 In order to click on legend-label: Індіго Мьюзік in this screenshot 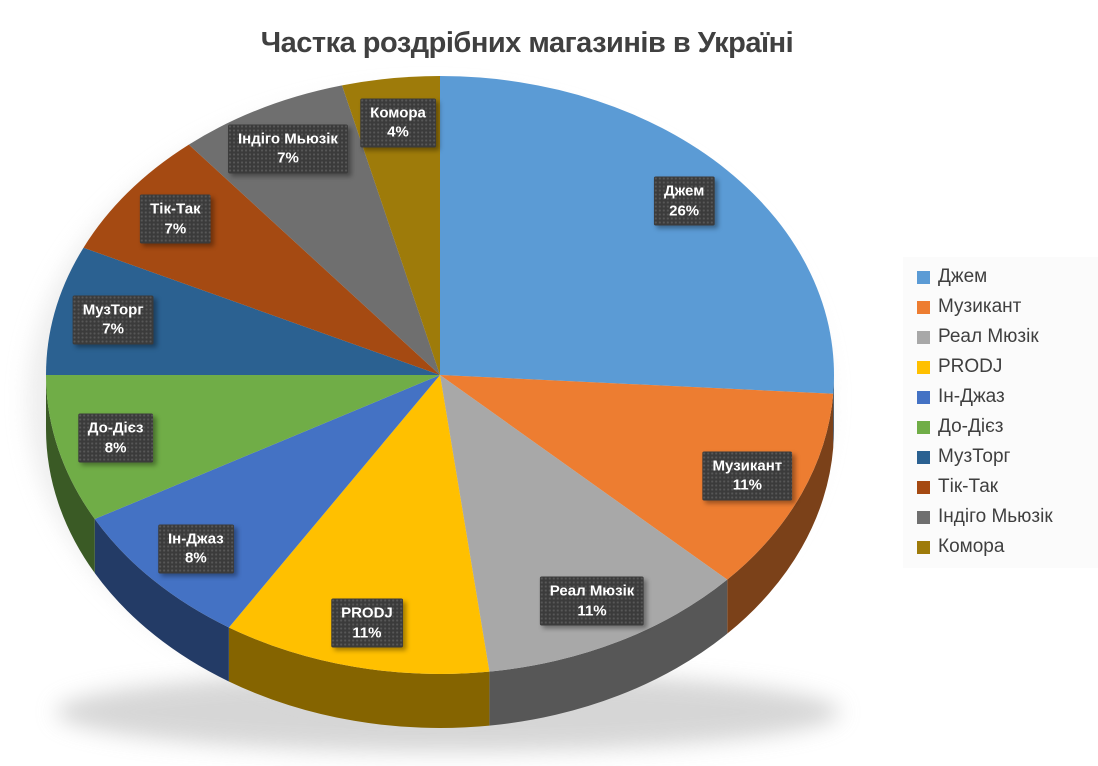, I will do `click(995, 516)`.